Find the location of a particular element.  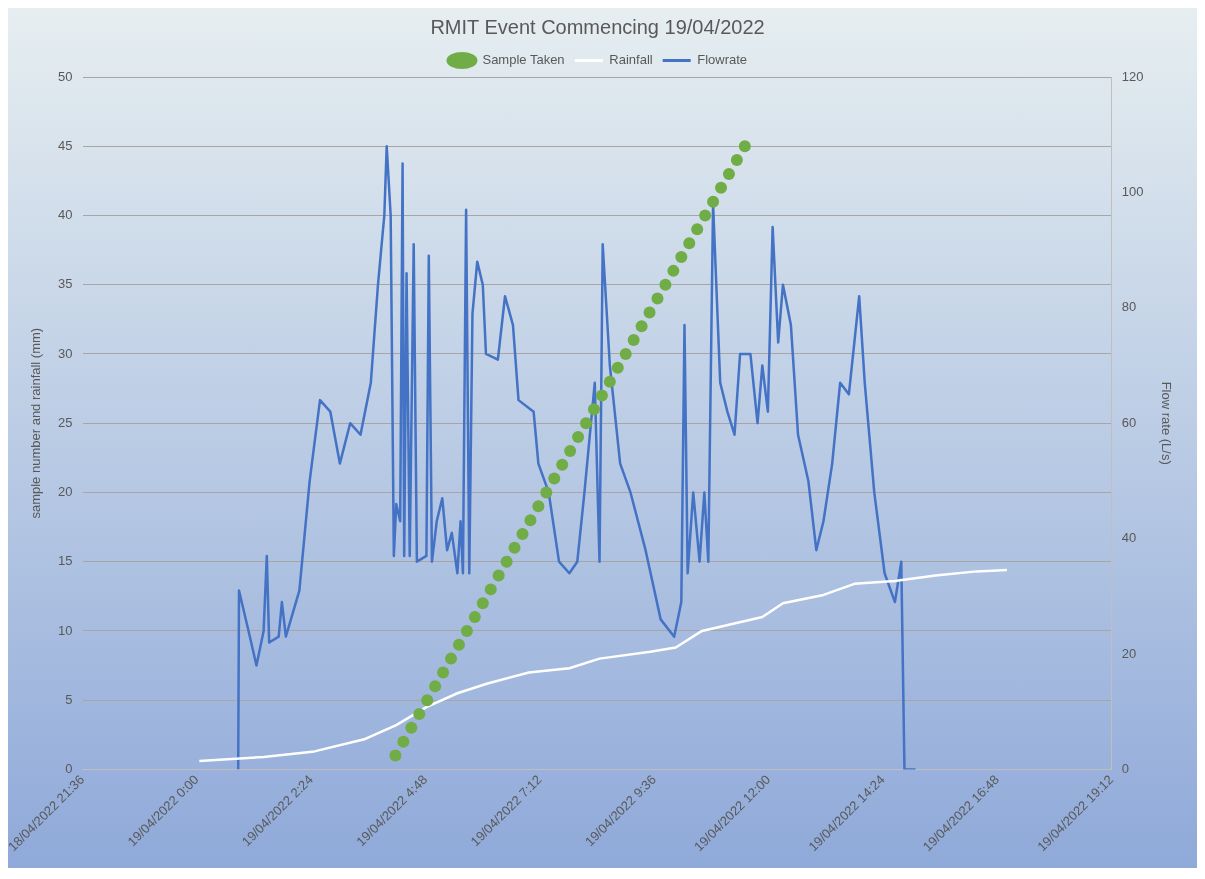

y-tick-label: 40 is located at coordinates (65, 215).